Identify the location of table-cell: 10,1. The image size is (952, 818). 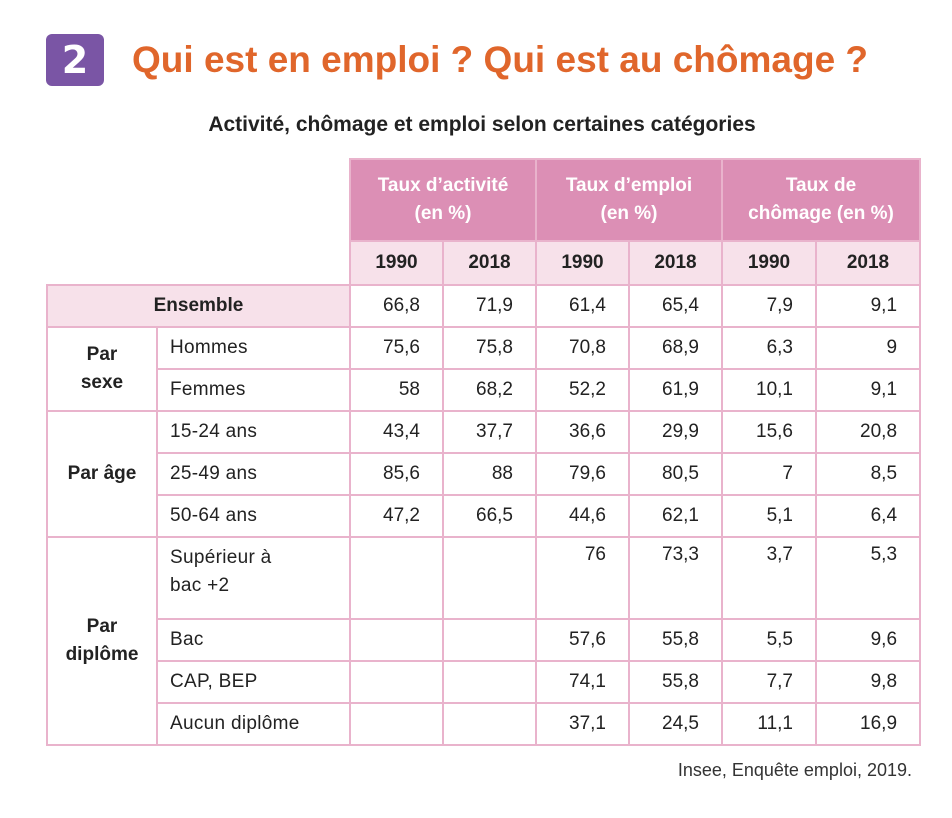
(769, 390).